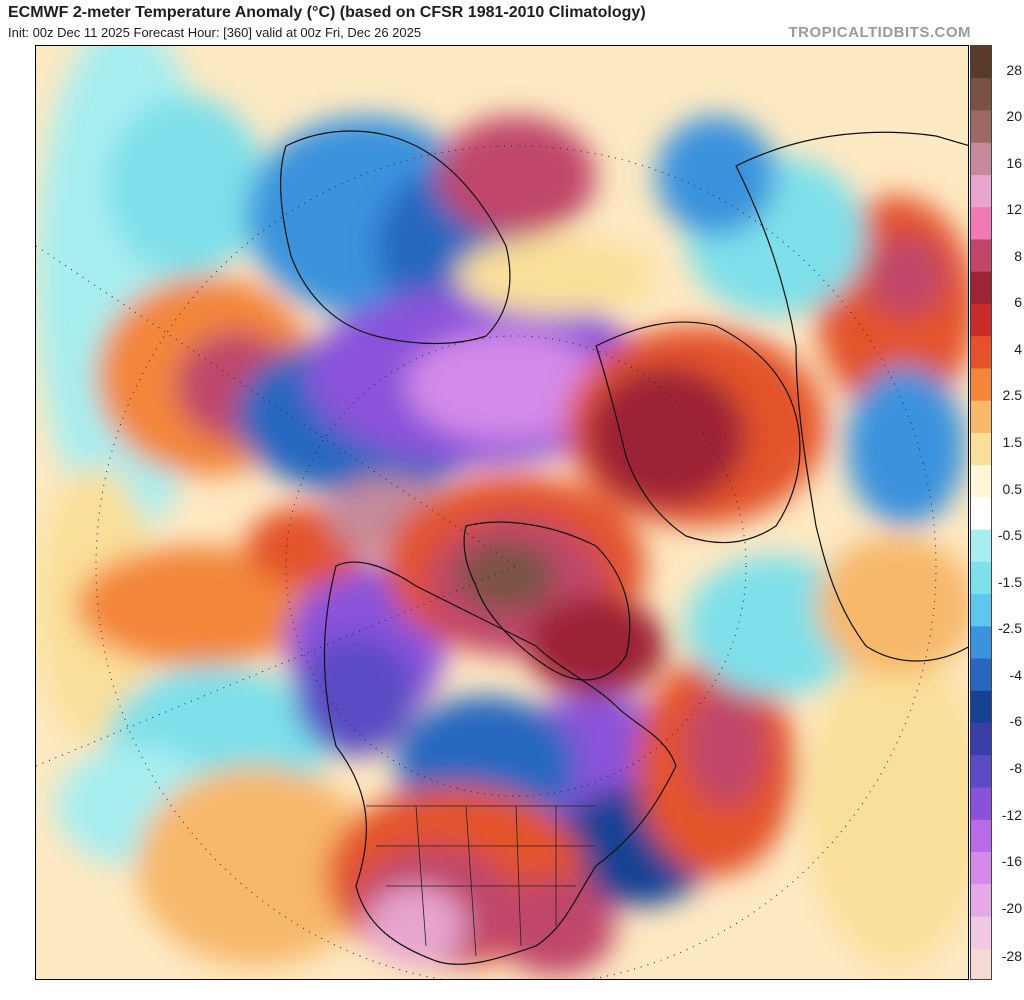 Image resolution: width=1024 pixels, height=1000 pixels. I want to click on colorbar-swatches, so click(981, 512).